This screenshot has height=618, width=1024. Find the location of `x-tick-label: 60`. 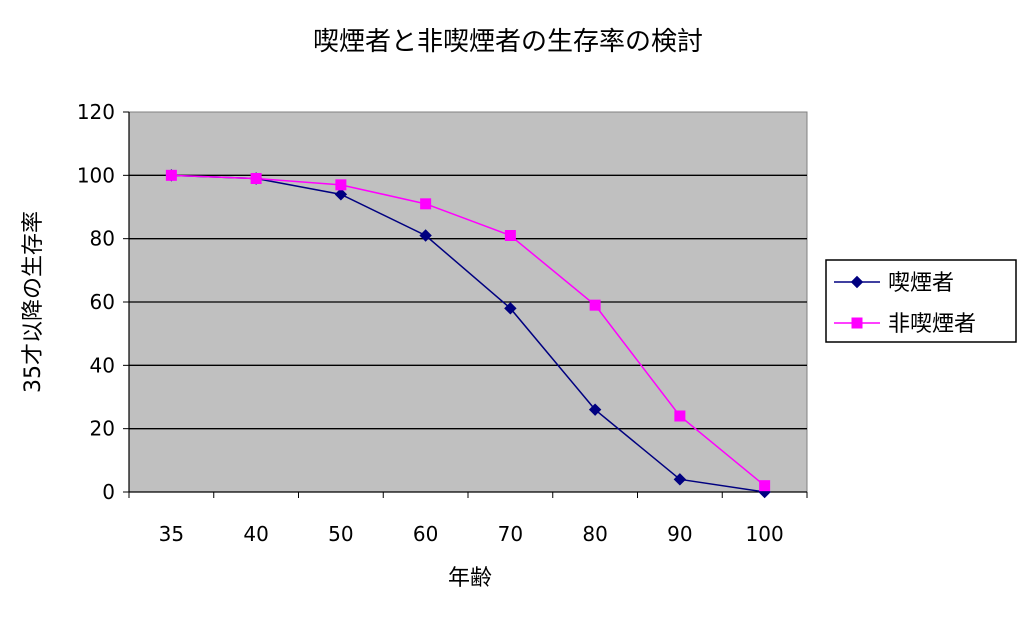

x-tick-label: 60 is located at coordinates (425, 534).